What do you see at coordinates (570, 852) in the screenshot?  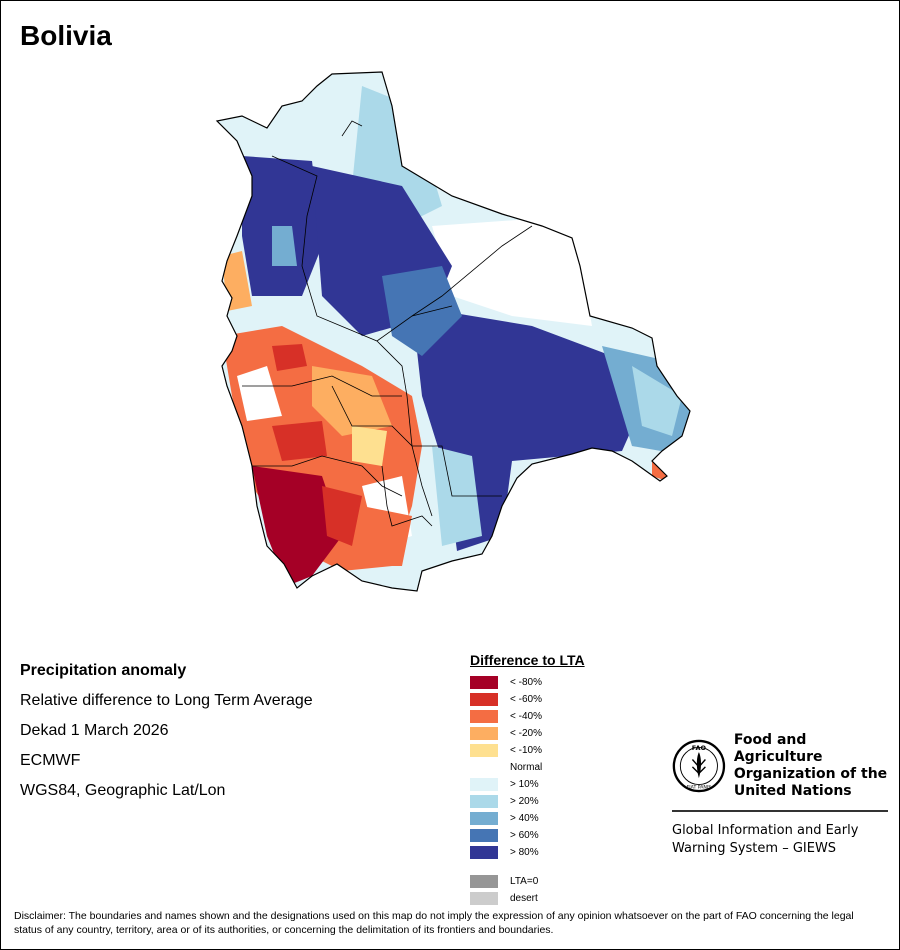 I see `legend-wet-row: > 80%` at bounding box center [570, 852].